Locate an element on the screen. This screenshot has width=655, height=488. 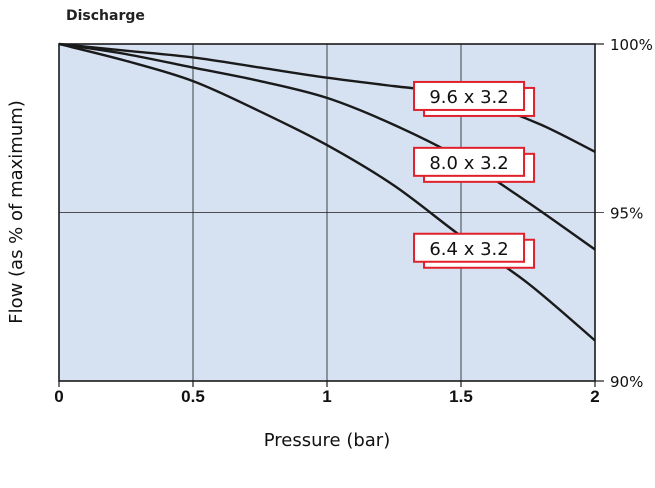
series-label: 8.0 x 3.2 is located at coordinates (468, 163).